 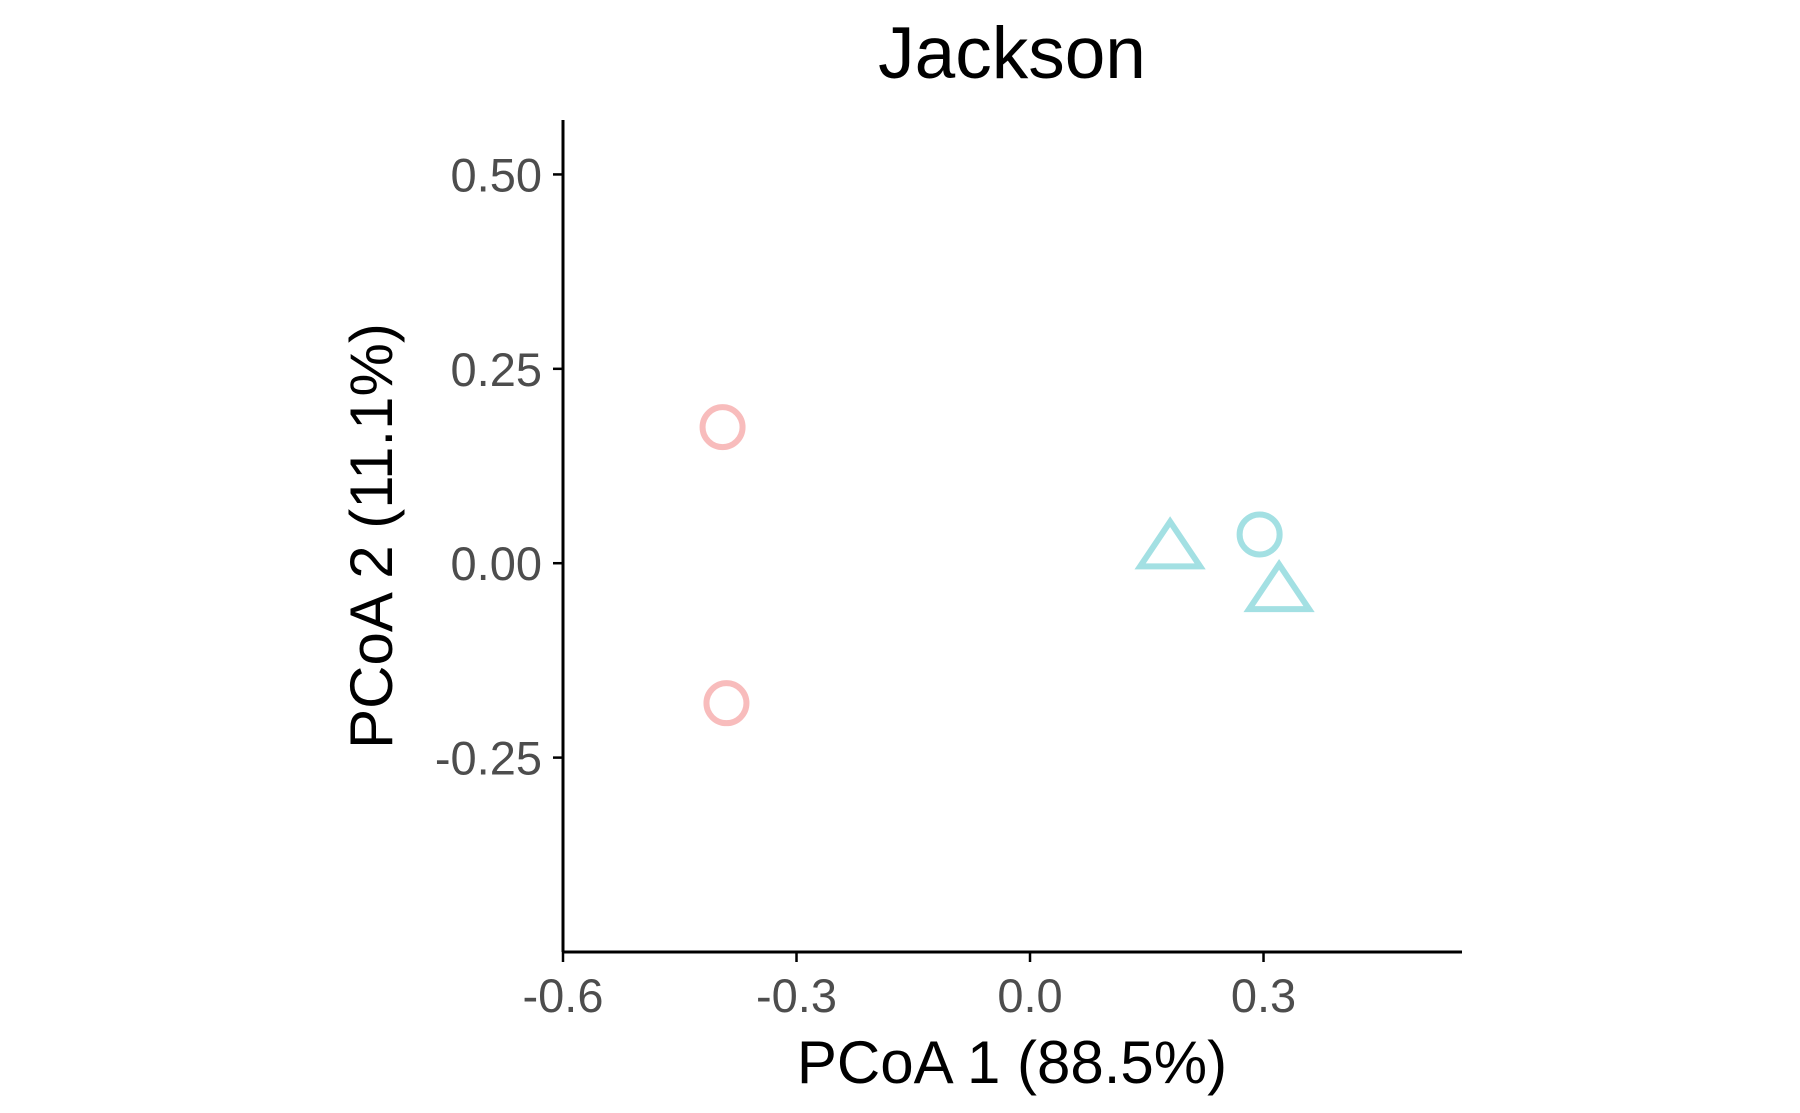 I want to click on x-axis-title: PCoA 1 (88.5%), so click(x=1012, y=1062).